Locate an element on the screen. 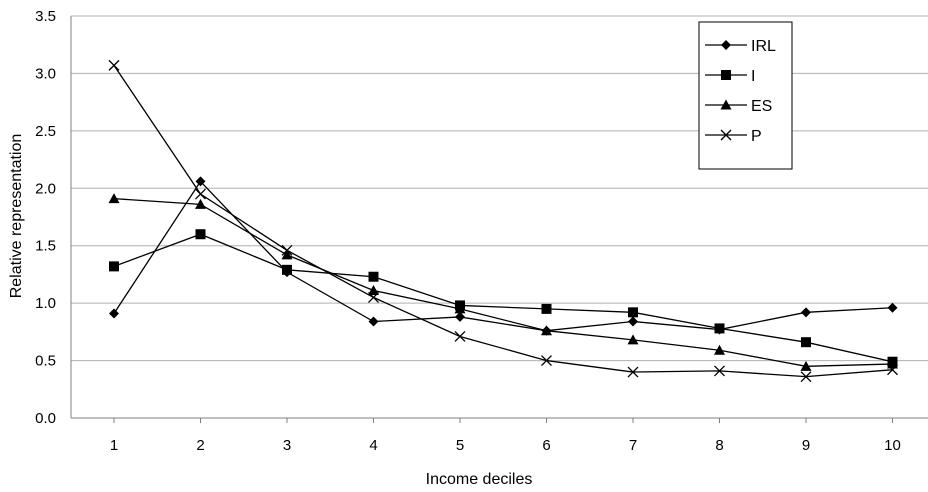 The height and width of the screenshot is (492, 928). y-tick-label: 0.0 is located at coordinates (45, 418).